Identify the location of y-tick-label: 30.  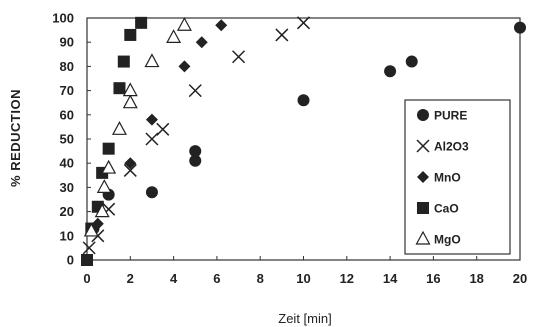
(67, 187).